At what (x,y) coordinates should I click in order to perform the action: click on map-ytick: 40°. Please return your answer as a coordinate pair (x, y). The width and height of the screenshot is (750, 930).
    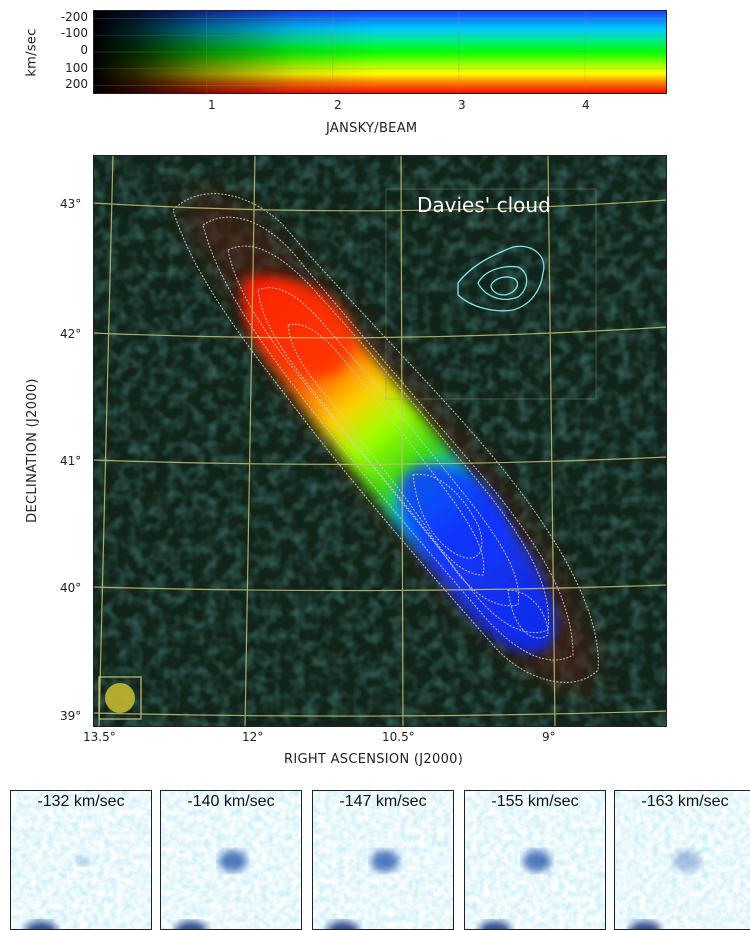
    Looking at the image, I should click on (71, 588).